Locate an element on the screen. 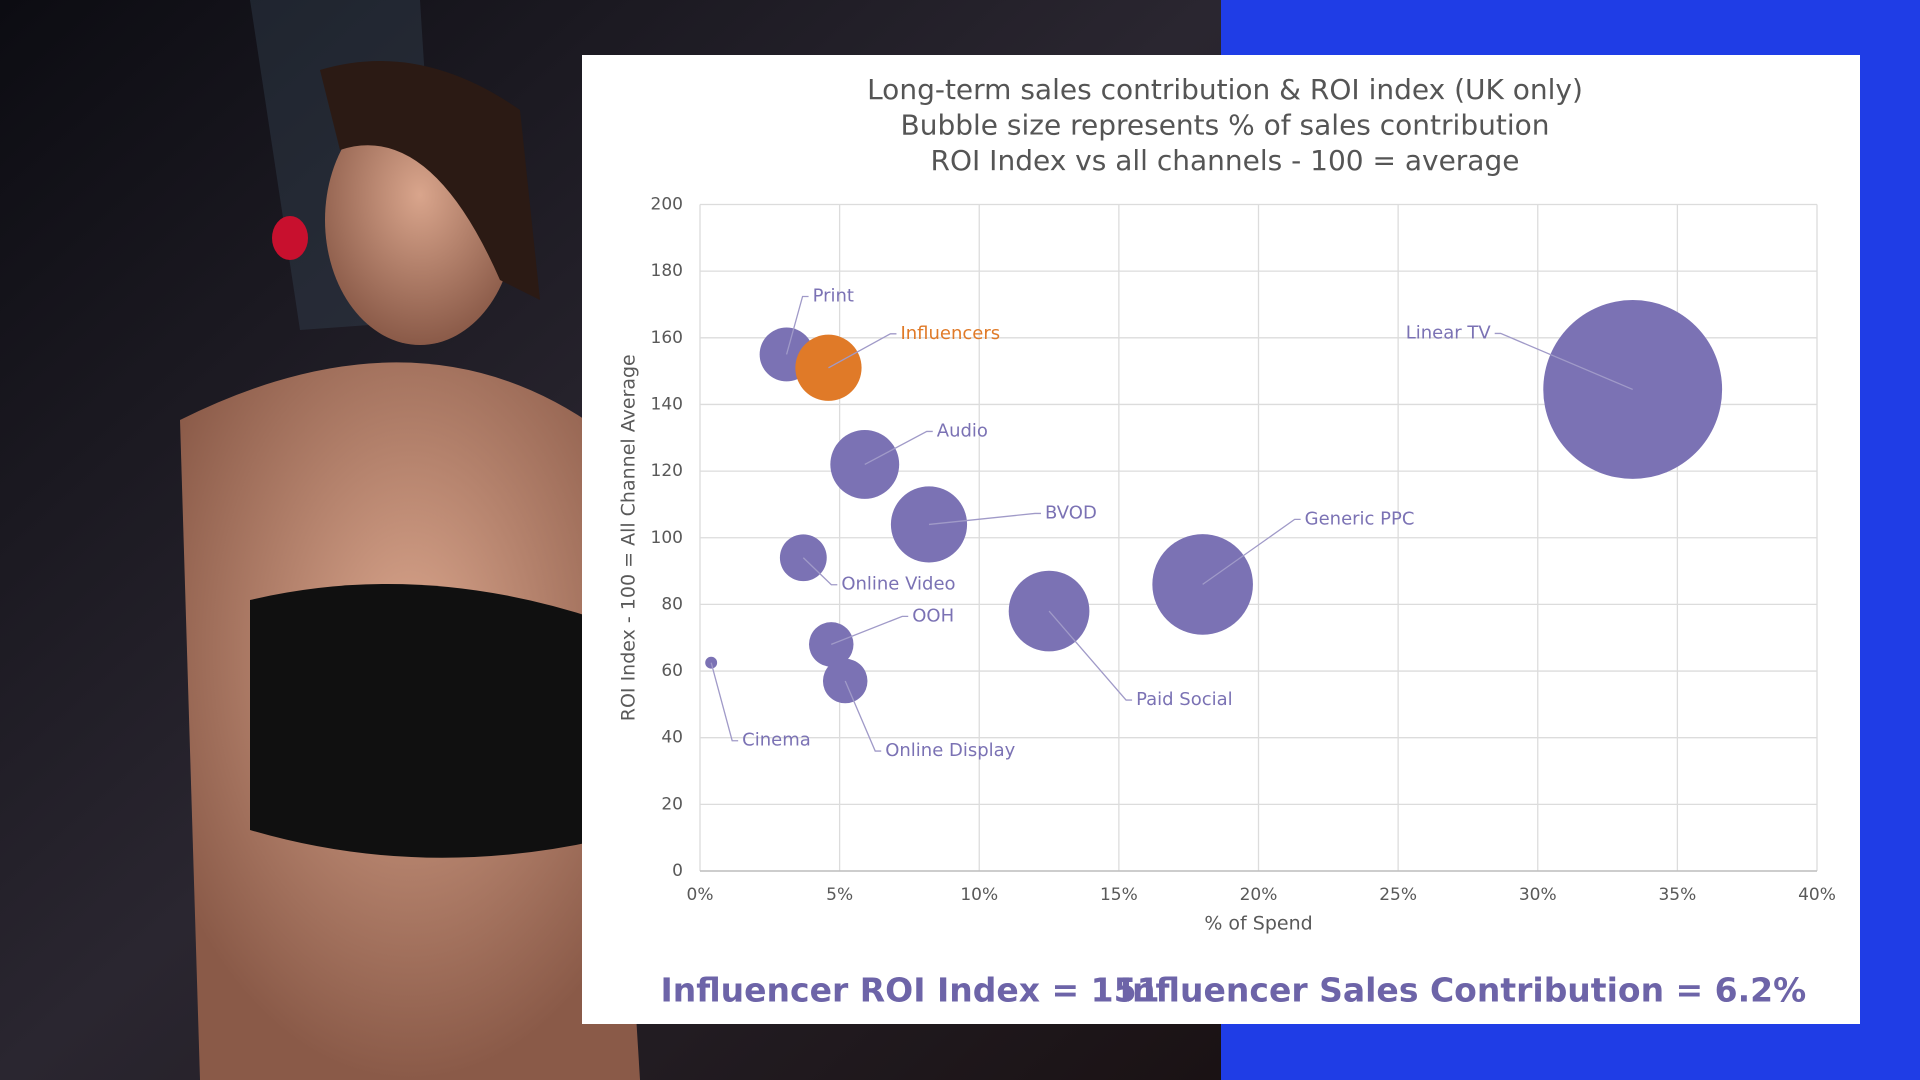 This screenshot has width=1920, height=1080. y-tick-label: 140 is located at coordinates (667, 404).